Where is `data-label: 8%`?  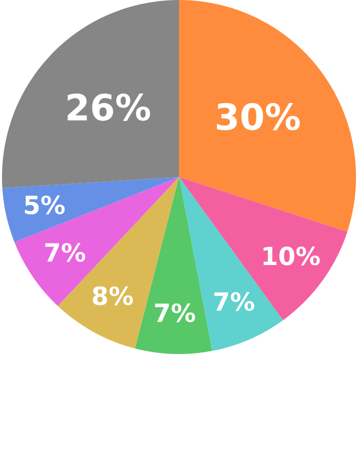
data-label: 8% is located at coordinates (112, 296).